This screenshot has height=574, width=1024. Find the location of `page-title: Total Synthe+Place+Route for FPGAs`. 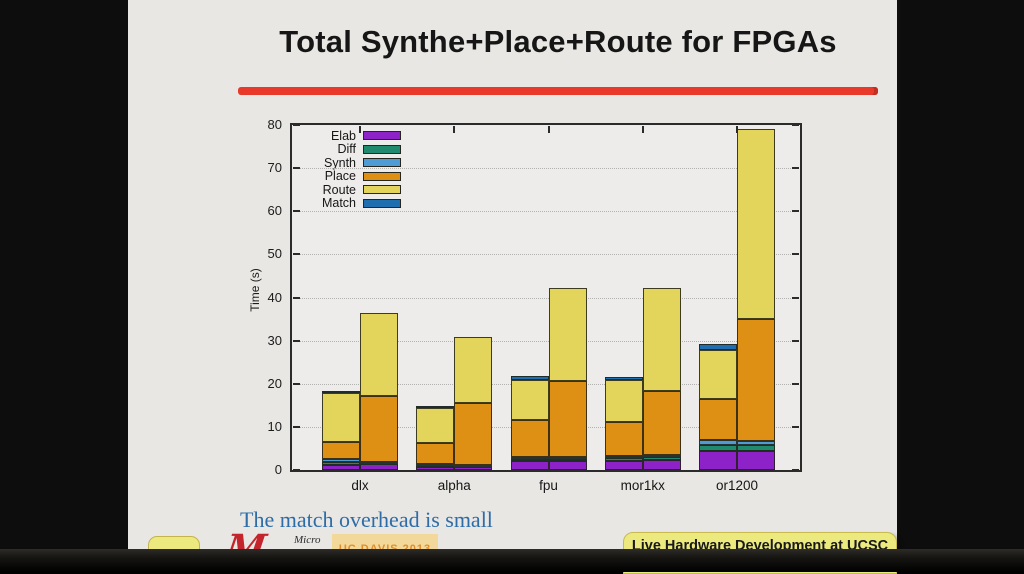

page-title: Total Synthe+Place+Route for FPGAs is located at coordinates (558, 41).